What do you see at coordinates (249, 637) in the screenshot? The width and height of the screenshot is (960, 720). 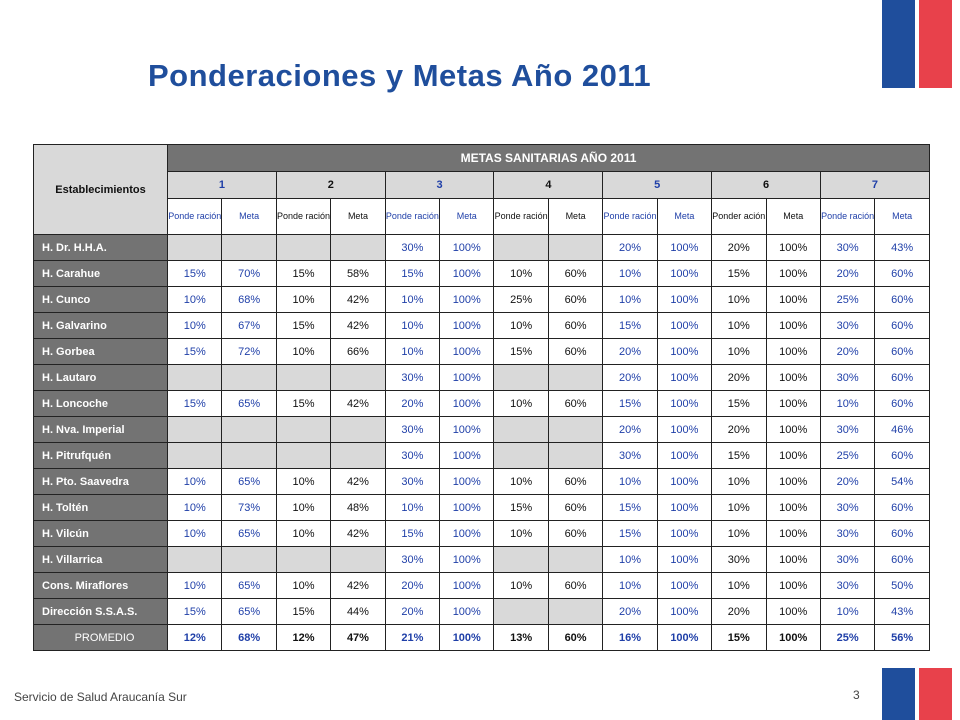 I see `table-cell: 68%` at bounding box center [249, 637].